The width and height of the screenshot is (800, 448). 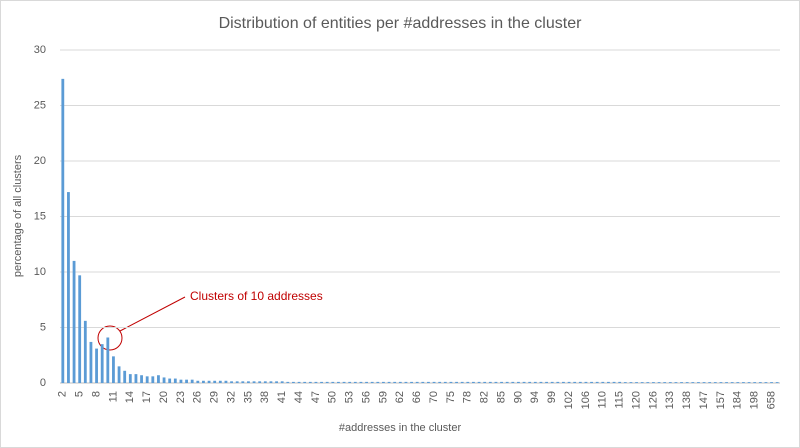 What do you see at coordinates (620, 400) in the screenshot?
I see `x-tick-label: 115` at bounding box center [620, 400].